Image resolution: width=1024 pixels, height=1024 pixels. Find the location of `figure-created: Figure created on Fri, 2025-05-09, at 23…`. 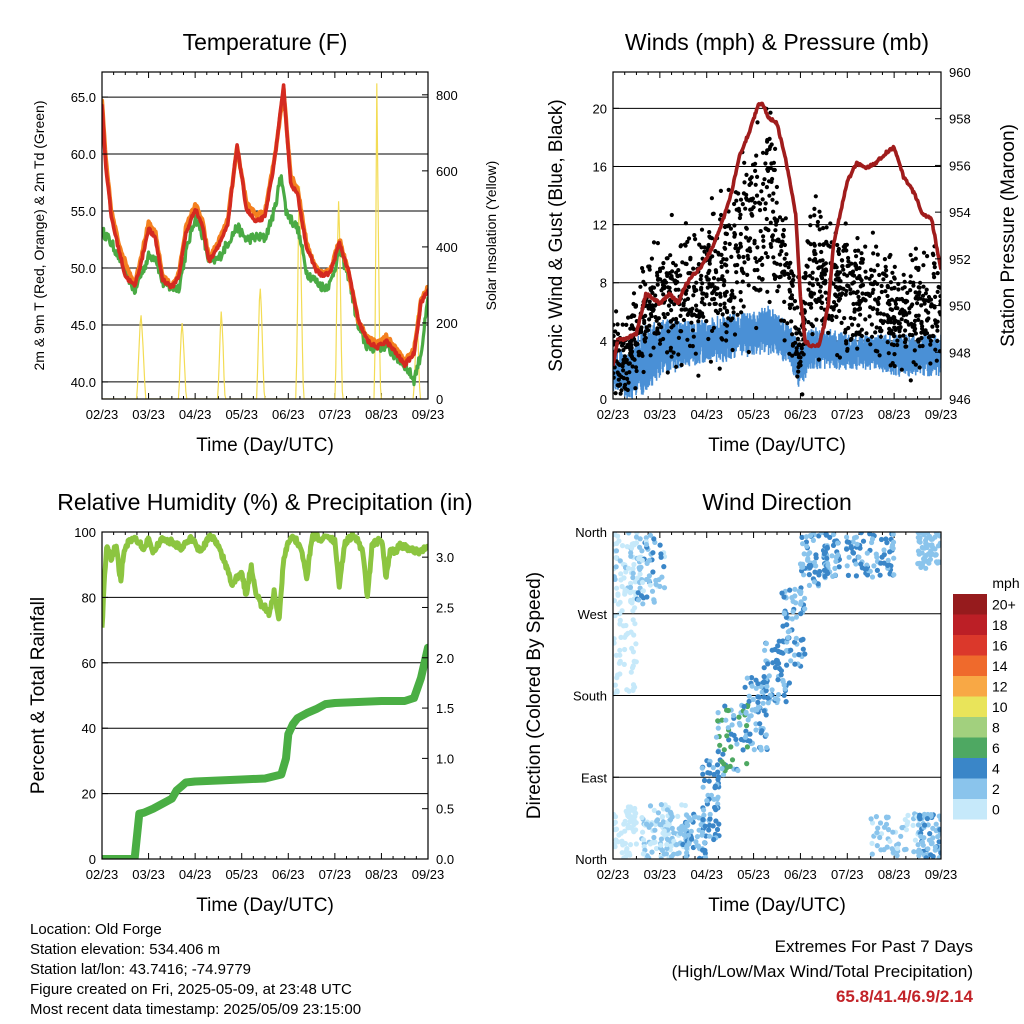

figure-created: Figure created on Fri, 2025-05-09, at 23… is located at coordinates (191, 989).